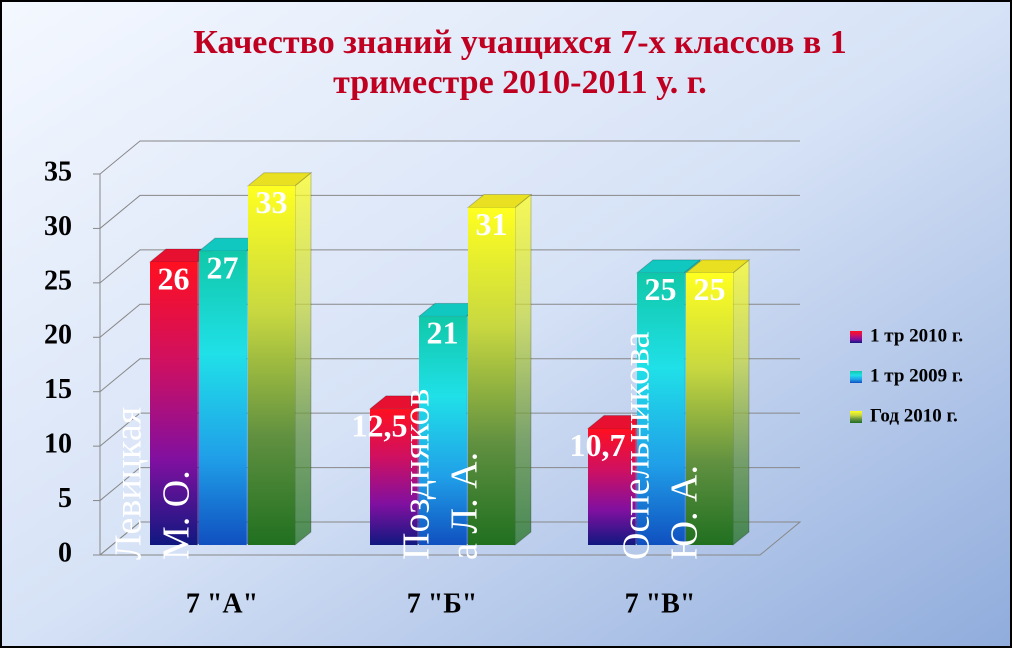 Image resolution: width=1012 pixels, height=653 pixels. I want to click on y-tick-label: 20, so click(58, 335).